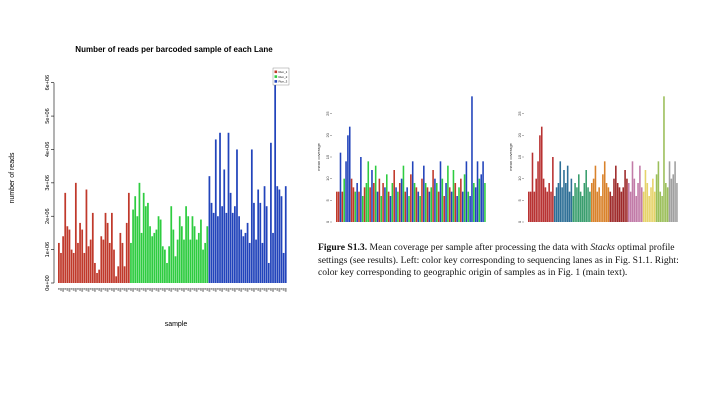 The height and width of the screenshot is (405, 720). I want to click on y-tick-label: 10, so click(519, 178).